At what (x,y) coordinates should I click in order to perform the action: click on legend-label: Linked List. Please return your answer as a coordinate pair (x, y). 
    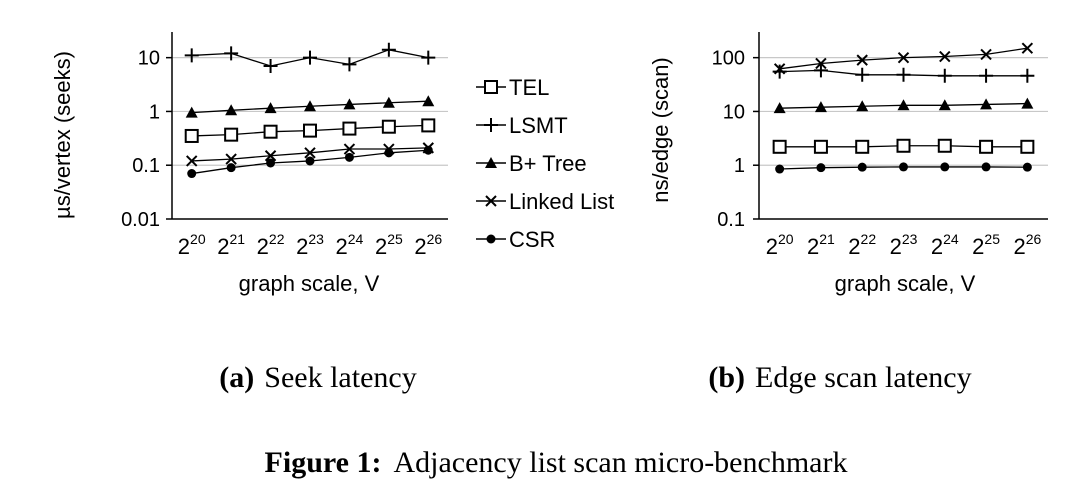
    Looking at the image, I should click on (561, 201).